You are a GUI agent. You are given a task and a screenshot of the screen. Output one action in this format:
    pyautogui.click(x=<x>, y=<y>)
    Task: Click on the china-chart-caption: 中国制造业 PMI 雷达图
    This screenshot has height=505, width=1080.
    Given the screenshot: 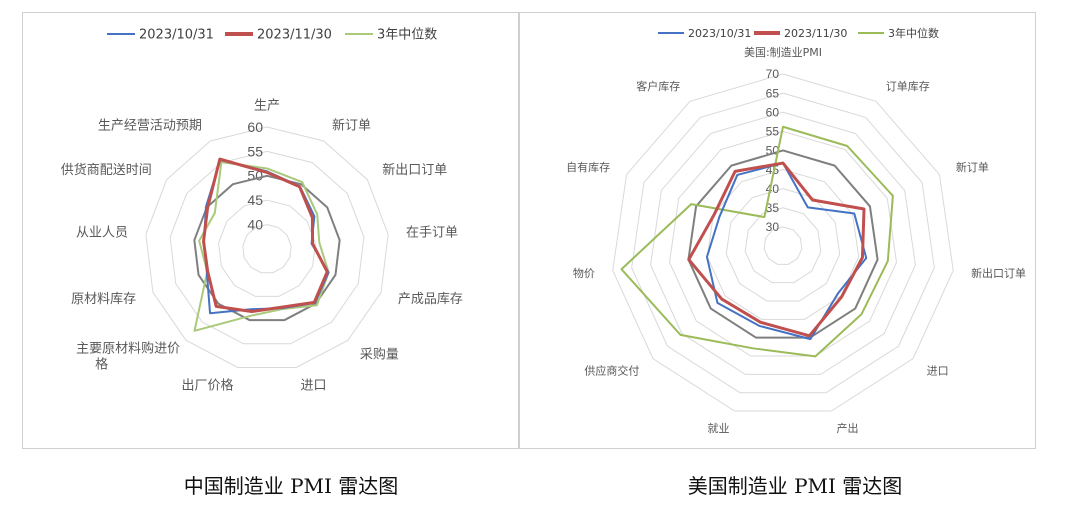 What is the action you would take?
    pyautogui.click(x=291, y=486)
    